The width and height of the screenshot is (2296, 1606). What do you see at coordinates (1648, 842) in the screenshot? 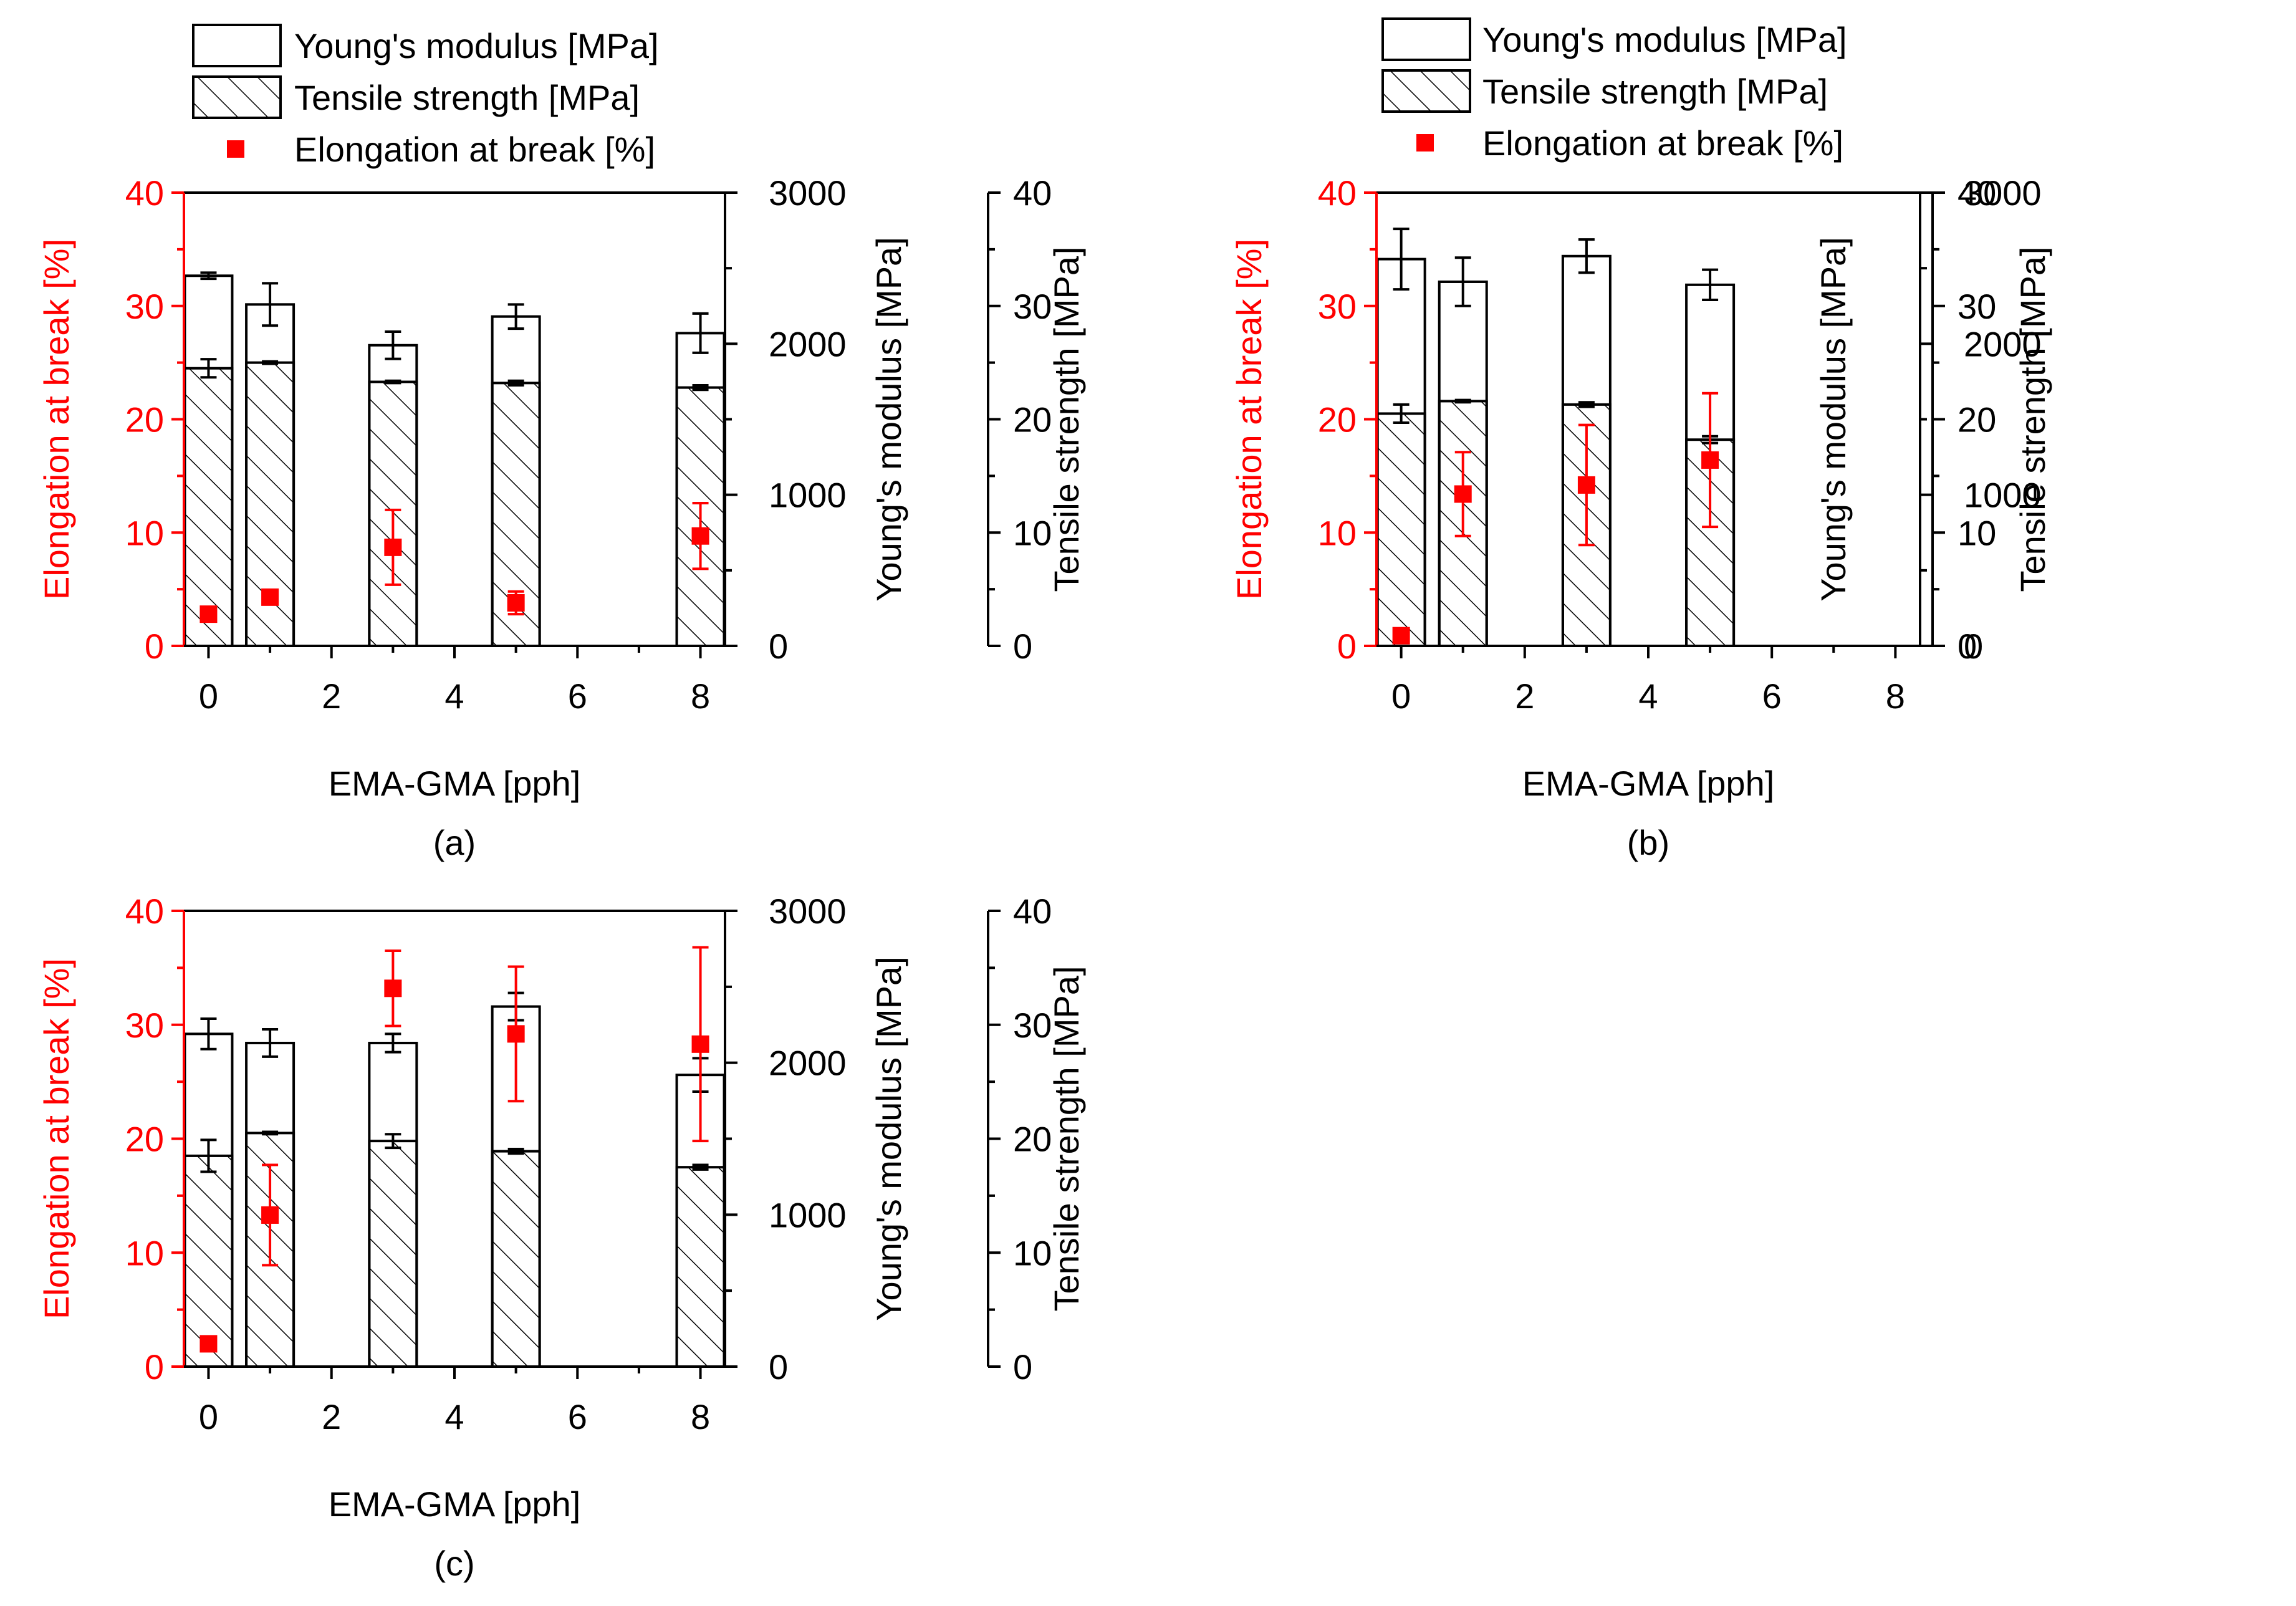
I see `panel-label: (b)` at bounding box center [1648, 842].